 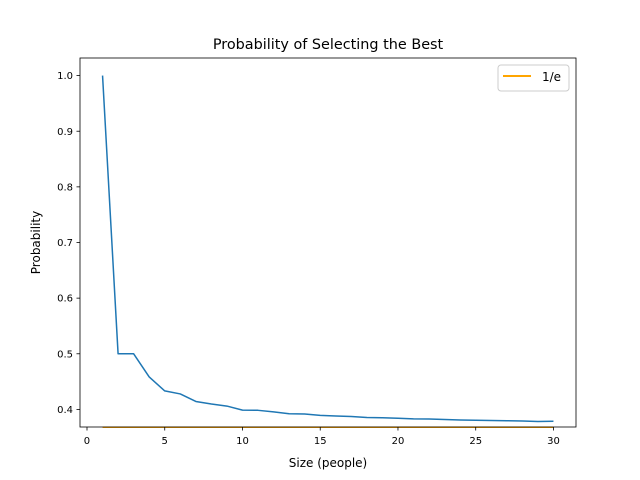 I want to click on x-axis-label: Size (people), so click(x=328, y=463).